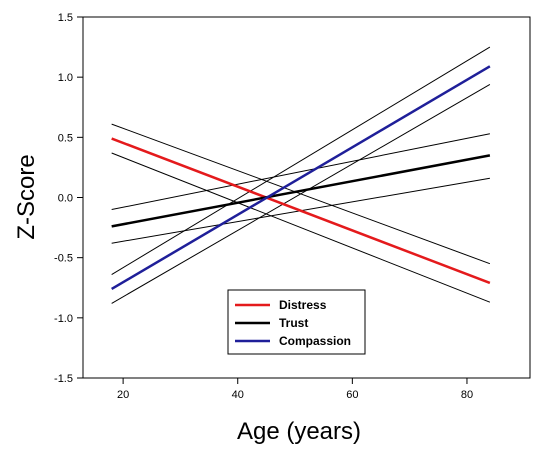 The height and width of the screenshot is (456, 550). Describe the element at coordinates (467, 395) in the screenshot. I see `x-tick-label: 80` at that location.